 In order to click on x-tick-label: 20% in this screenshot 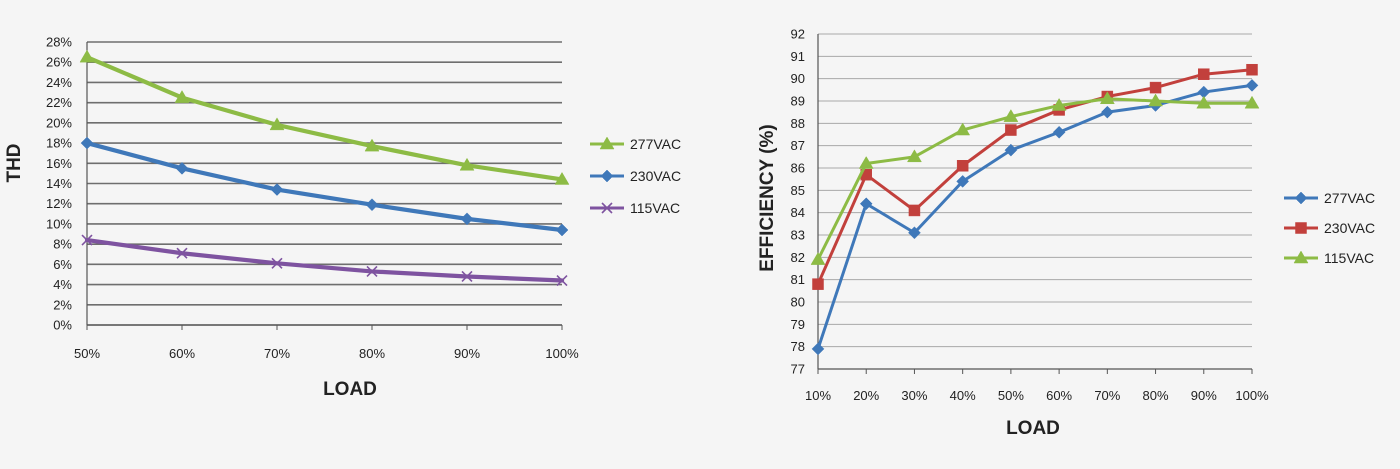, I will do `click(866, 395)`.